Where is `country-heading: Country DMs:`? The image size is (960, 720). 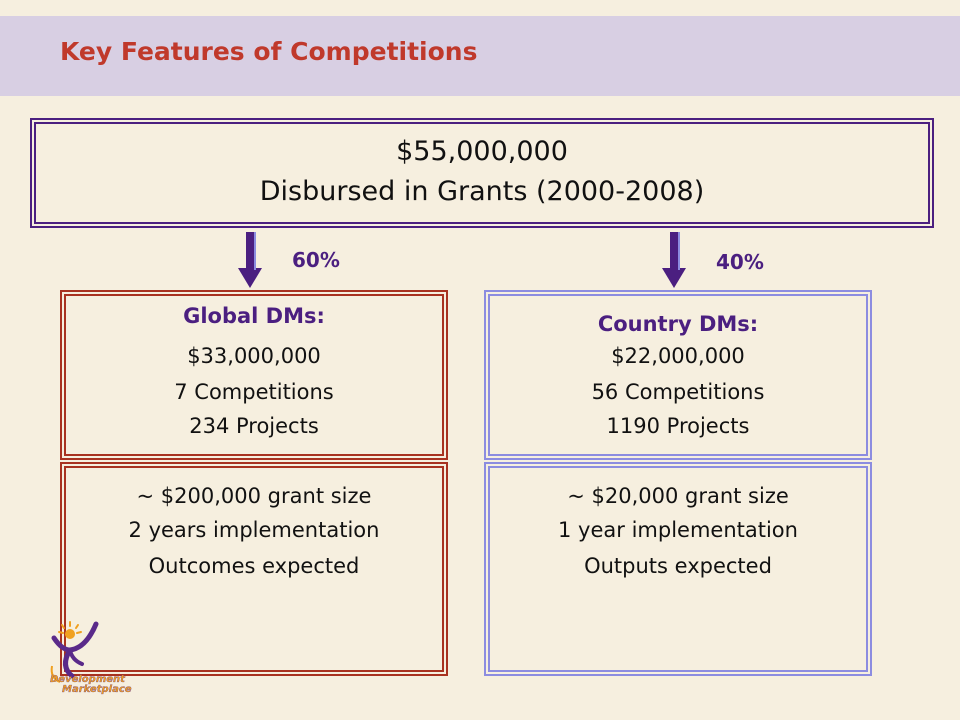 country-heading: Country DMs: is located at coordinates (678, 324).